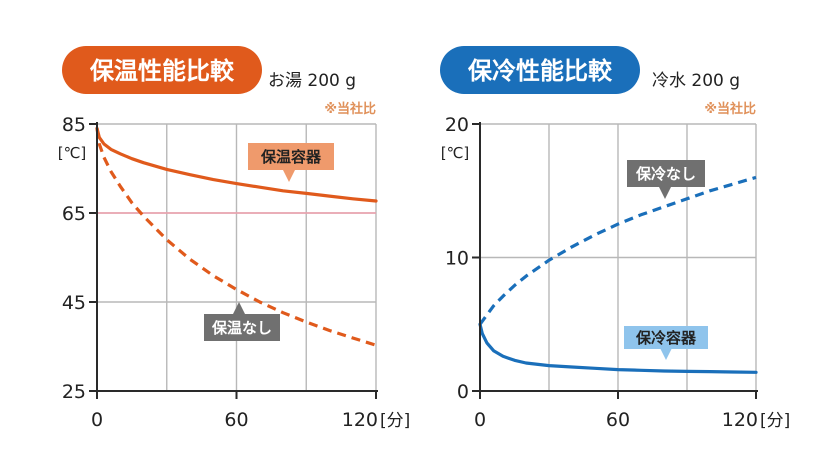 Image resolution: width=832 pixels, height=468 pixels. I want to click on warm-container-callout-label: 保温容器, so click(291, 157).